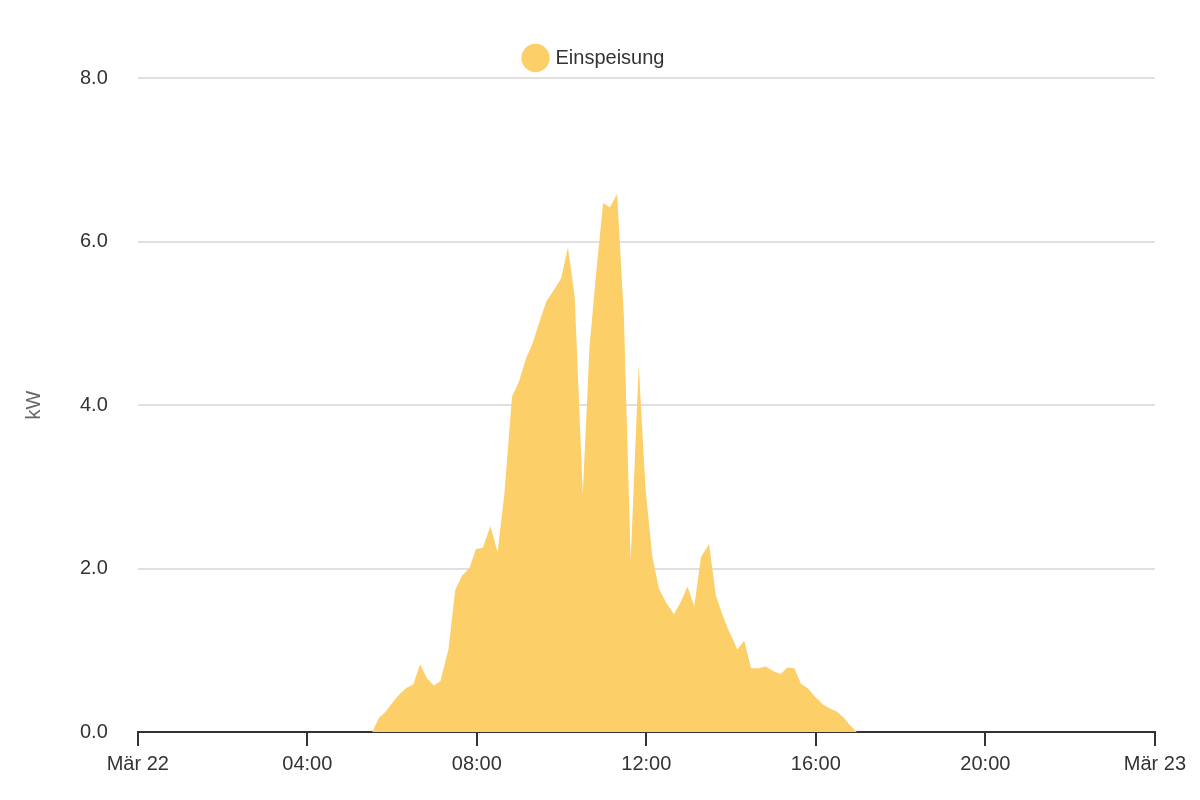 Image resolution: width=1200 pixels, height=800 pixels. What do you see at coordinates (93, 403) in the screenshot?
I see `y-tick-label: 4.0` at bounding box center [93, 403].